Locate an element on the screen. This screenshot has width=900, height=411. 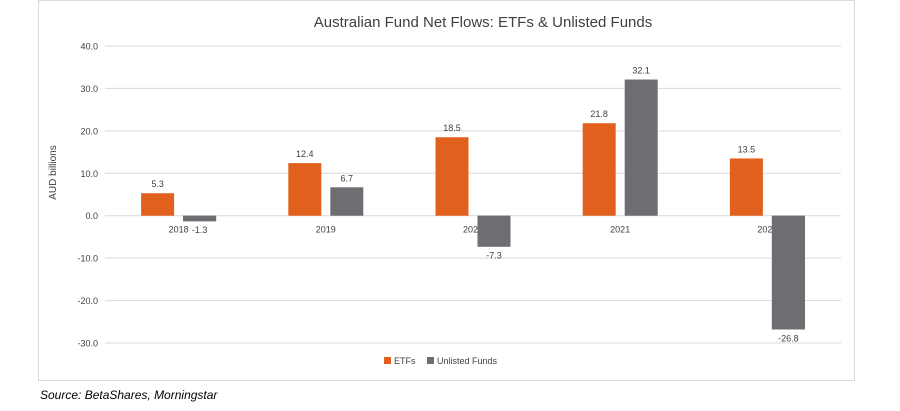
y-axis-label: AUD billions is located at coordinates (53, 172).